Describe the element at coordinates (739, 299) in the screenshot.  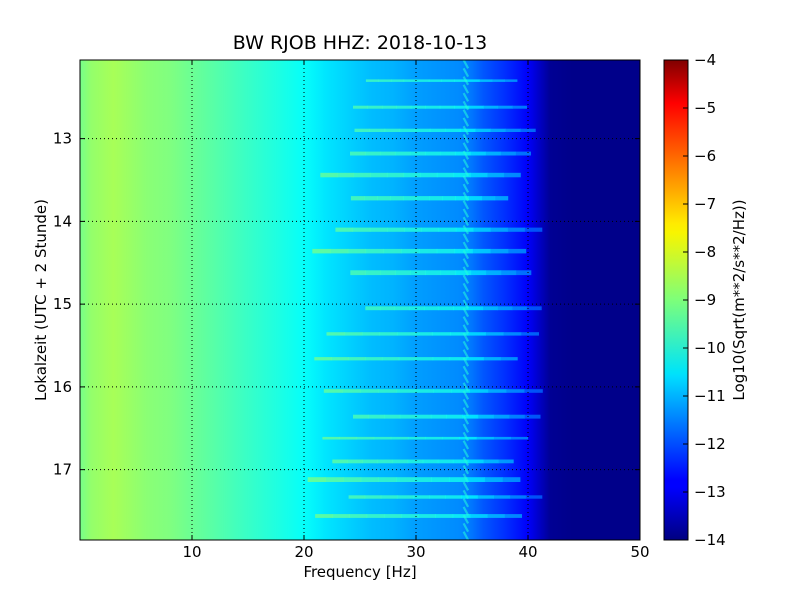
I see `colorbar-label: Log10(Sqrt(m**2/s**2/Hz))` at that location.